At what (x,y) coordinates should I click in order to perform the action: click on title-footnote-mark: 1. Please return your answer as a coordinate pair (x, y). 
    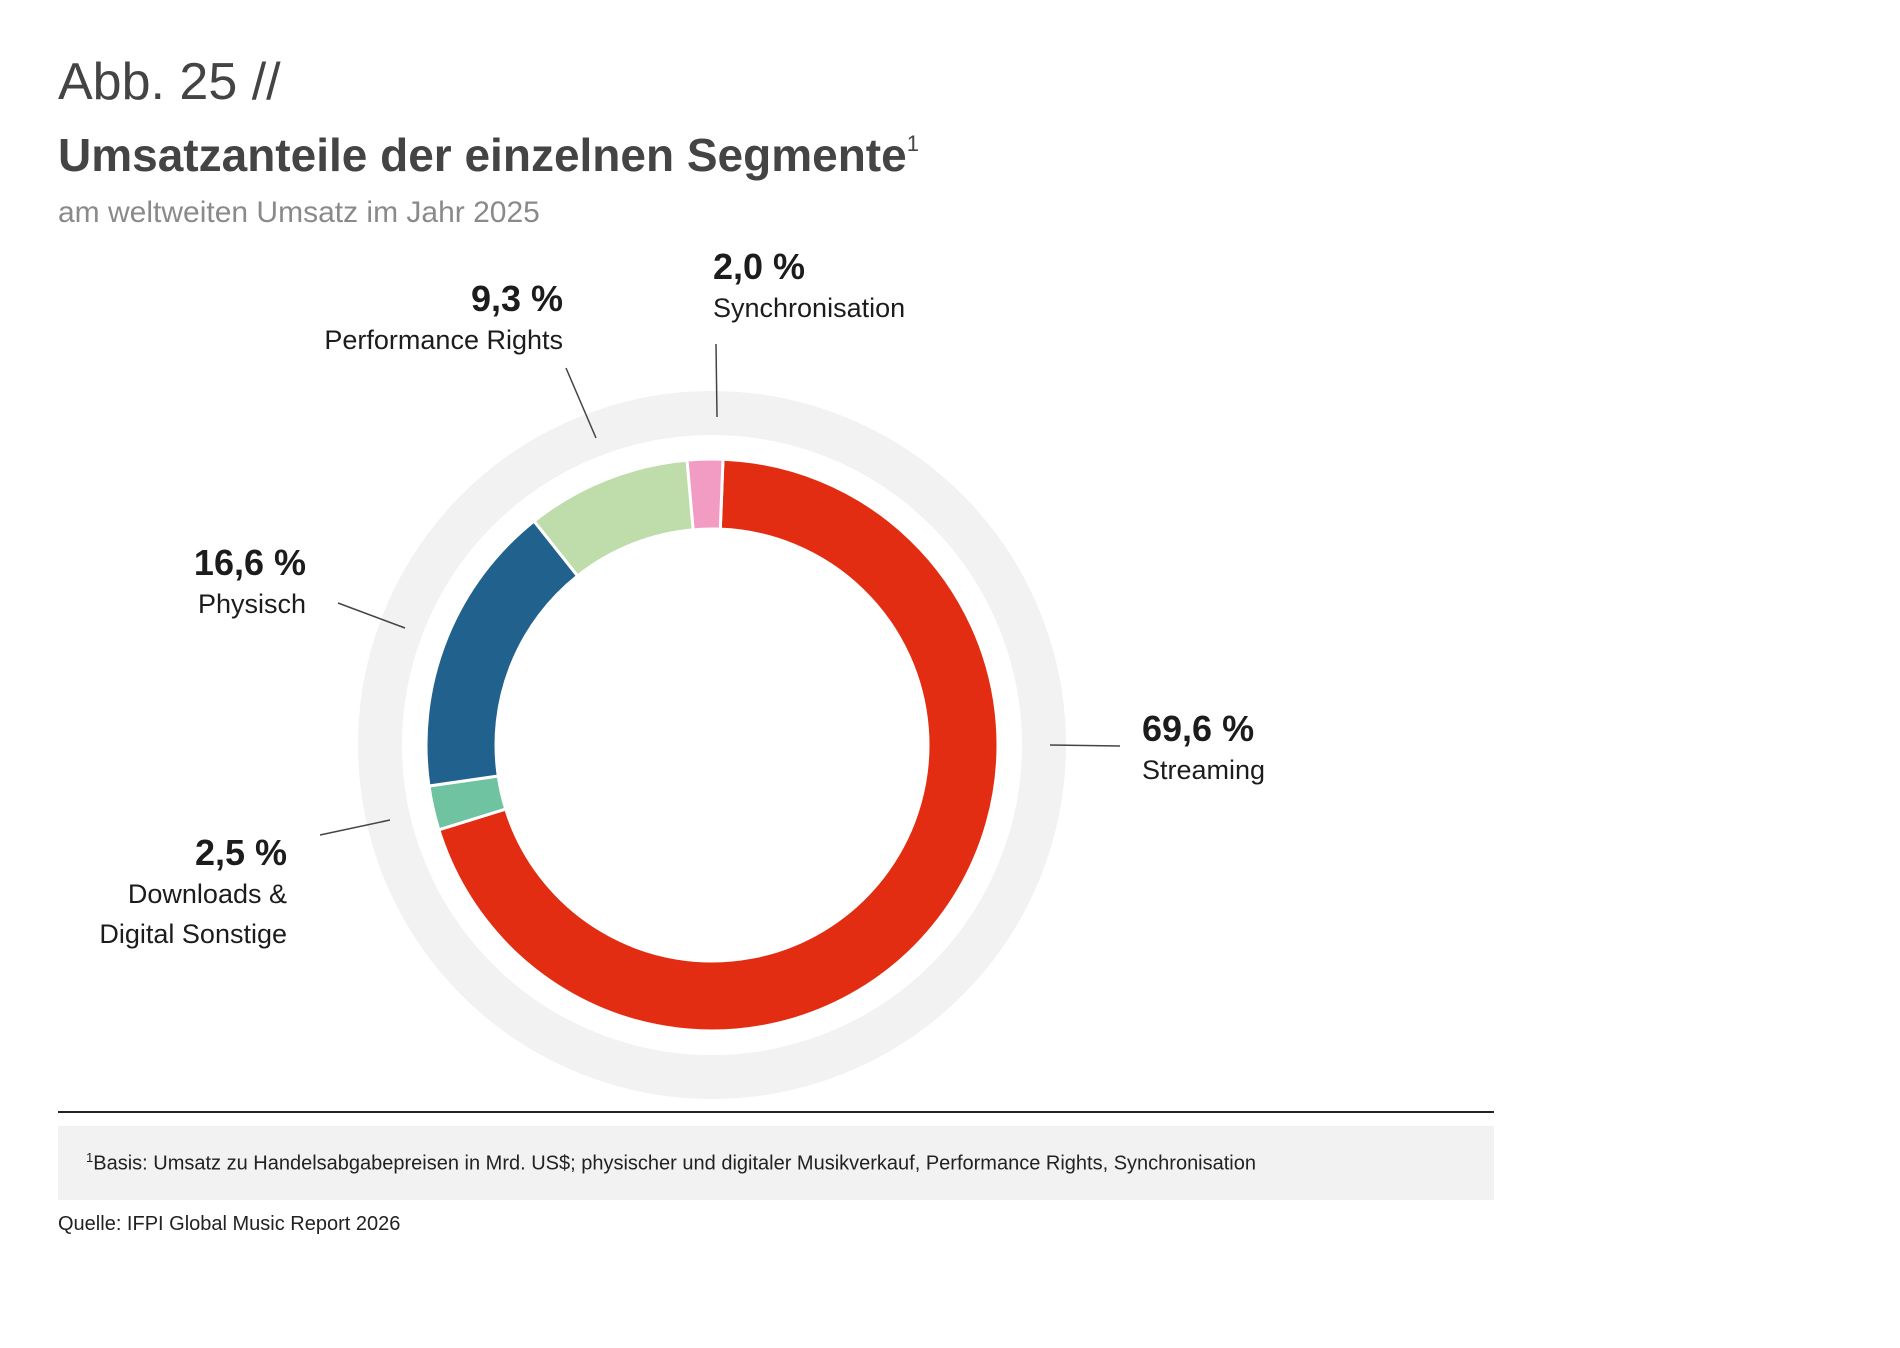
    Looking at the image, I should click on (912, 143).